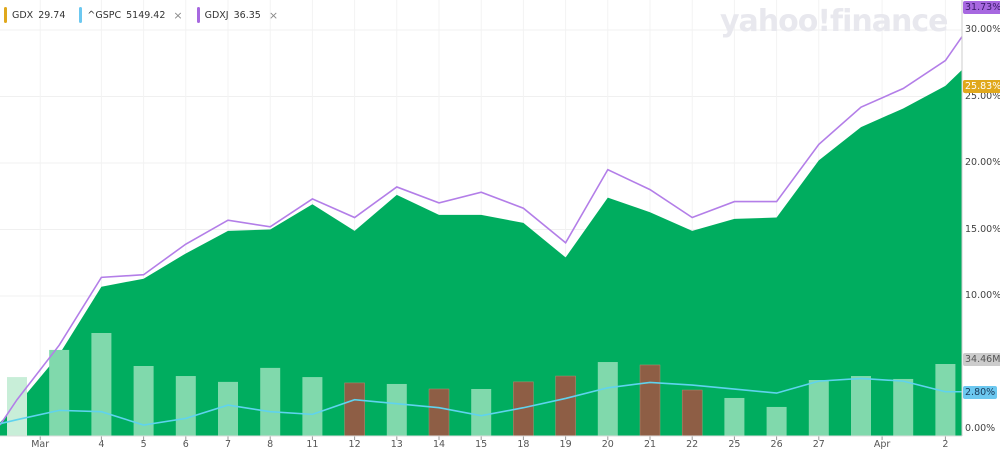  What do you see at coordinates (982, 295) in the screenshot?
I see `y-tick-label: 10.00%` at bounding box center [982, 295].